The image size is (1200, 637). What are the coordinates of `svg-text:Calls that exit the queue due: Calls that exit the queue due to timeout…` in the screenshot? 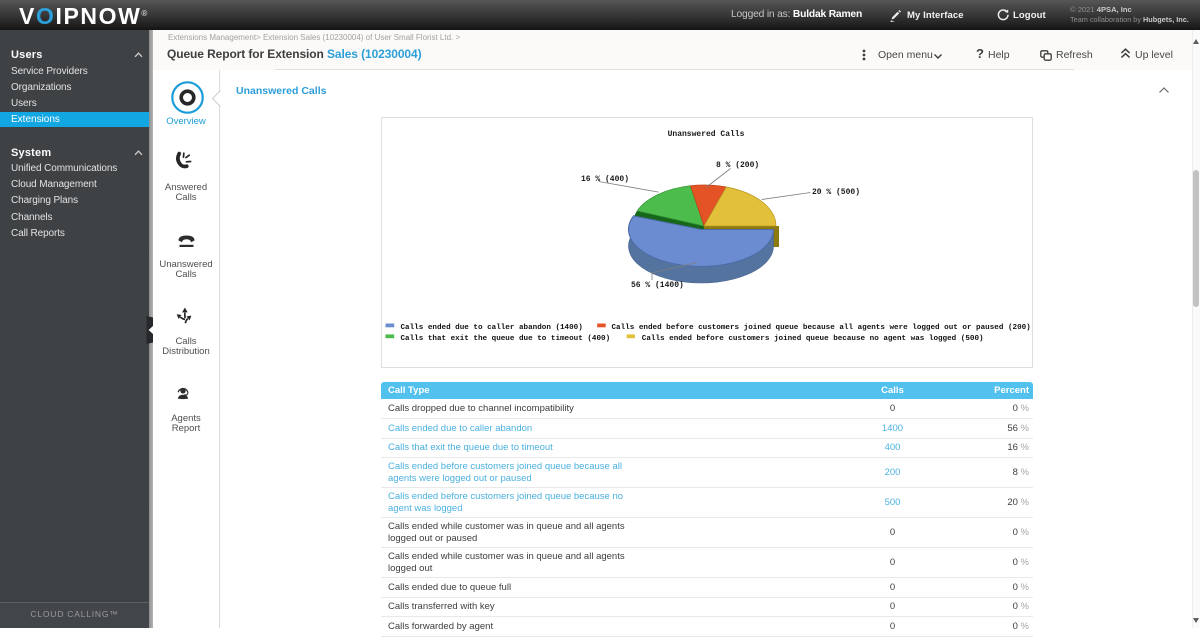 It's located at (506, 339).